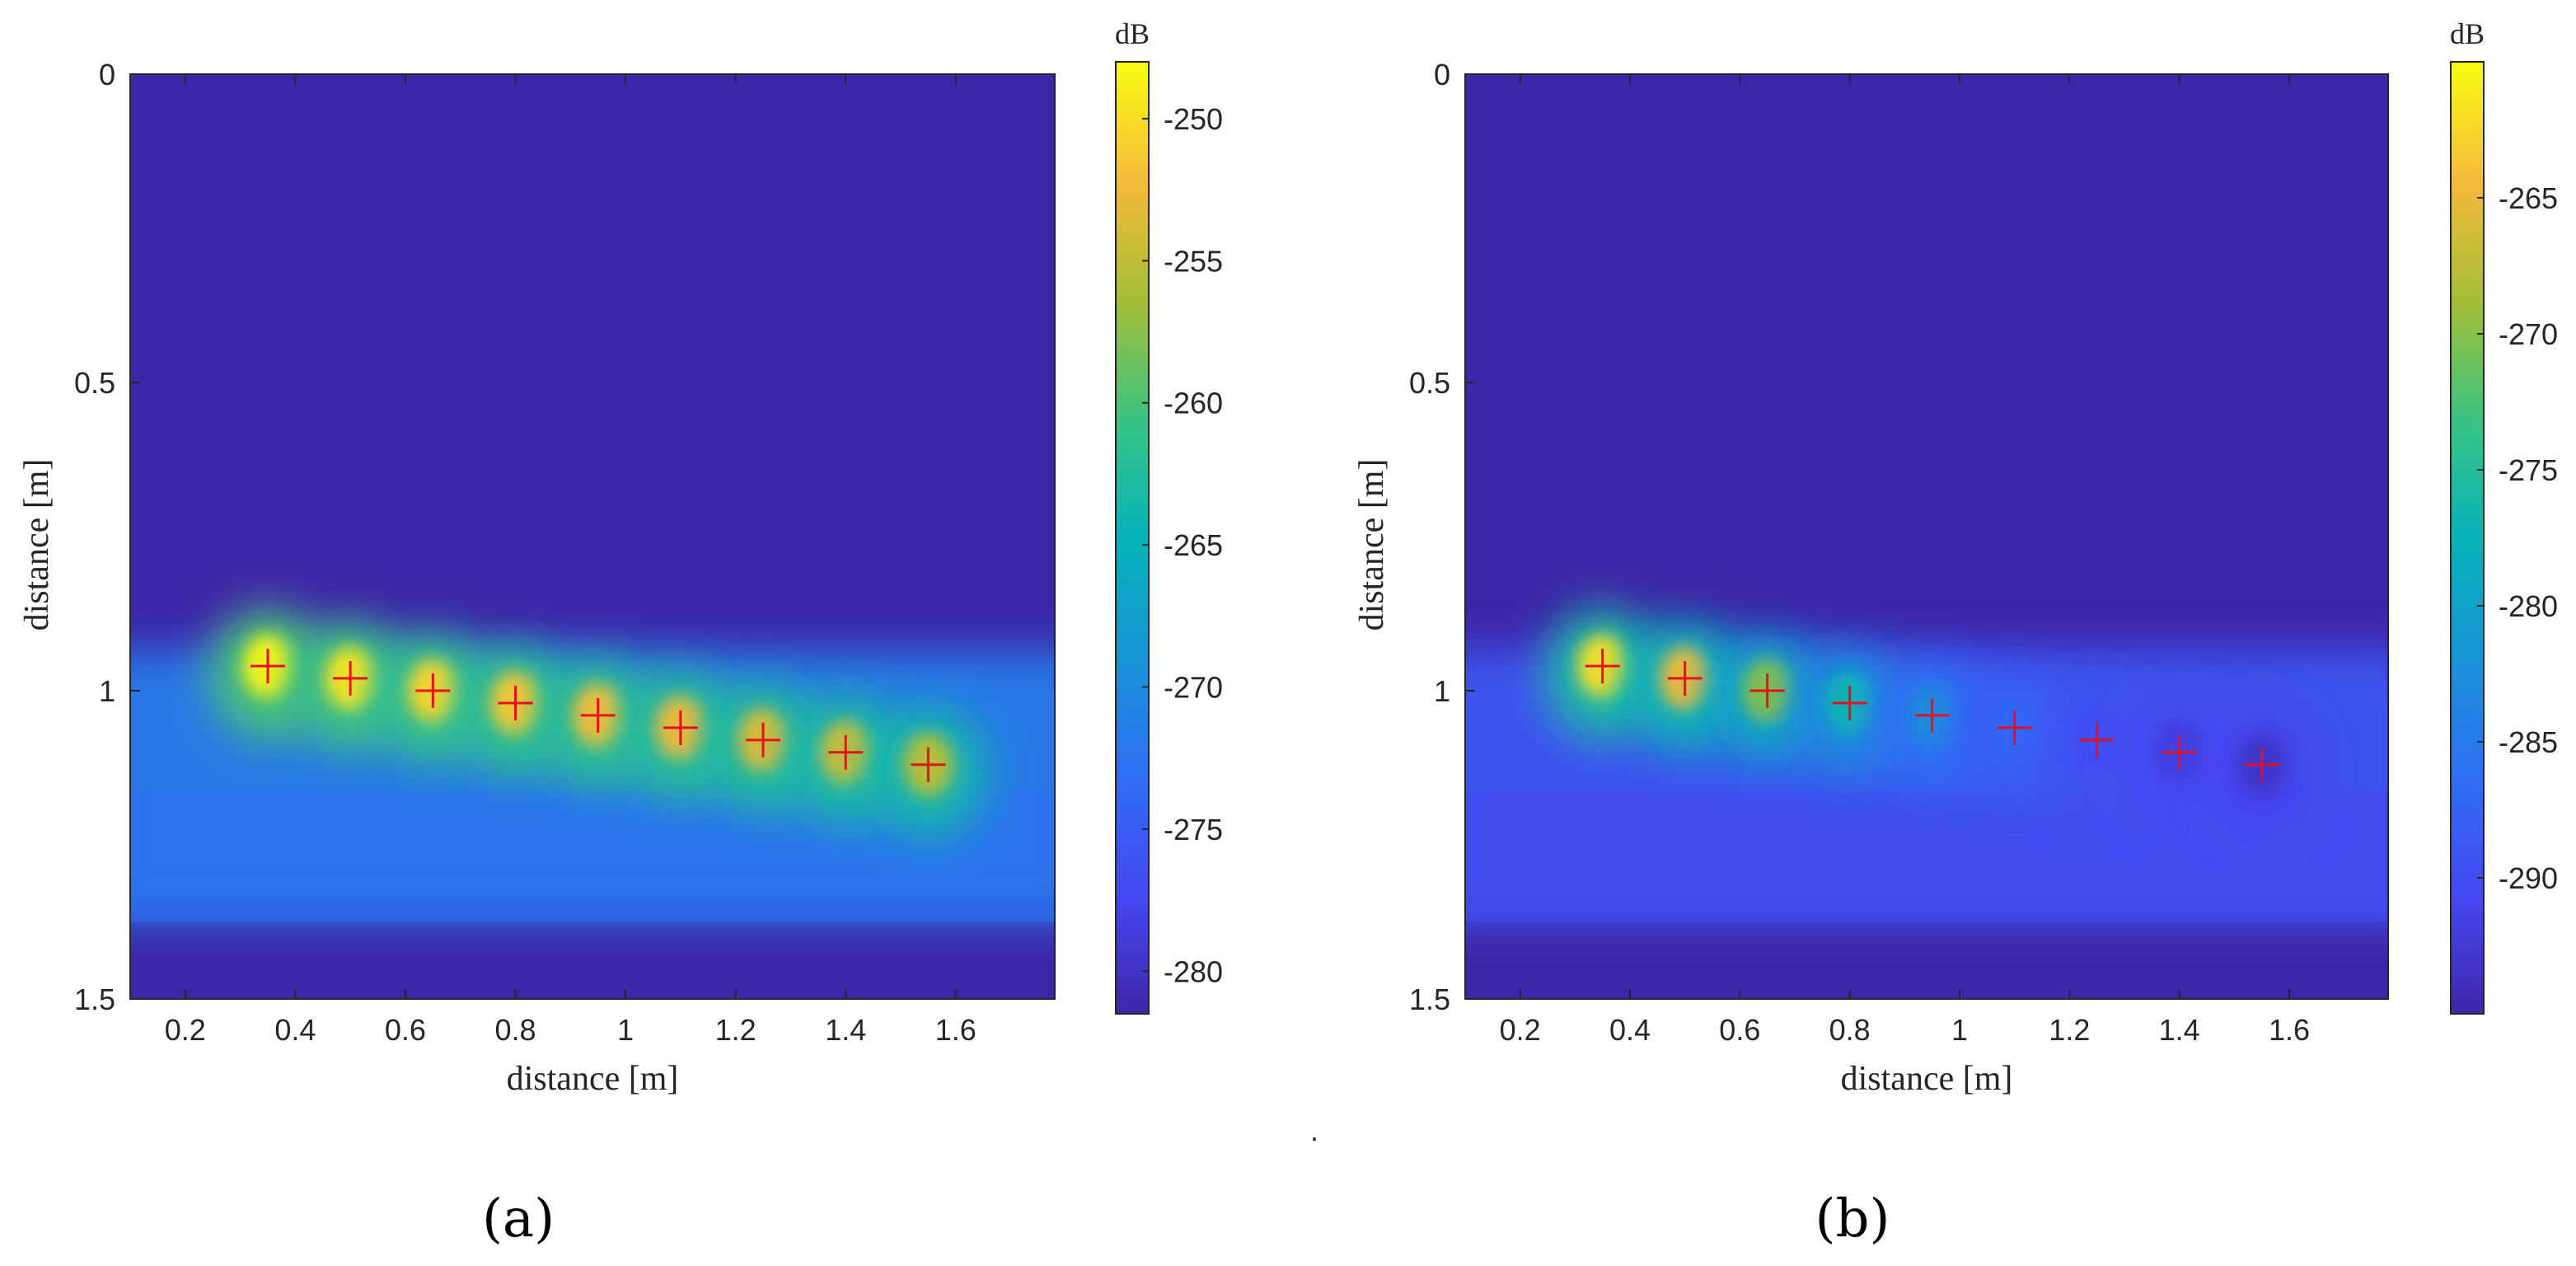 The height and width of the screenshot is (1266, 2576). Describe the element at coordinates (1193, 261) in the screenshot. I see `colorbar-tick-label: -255` at that location.